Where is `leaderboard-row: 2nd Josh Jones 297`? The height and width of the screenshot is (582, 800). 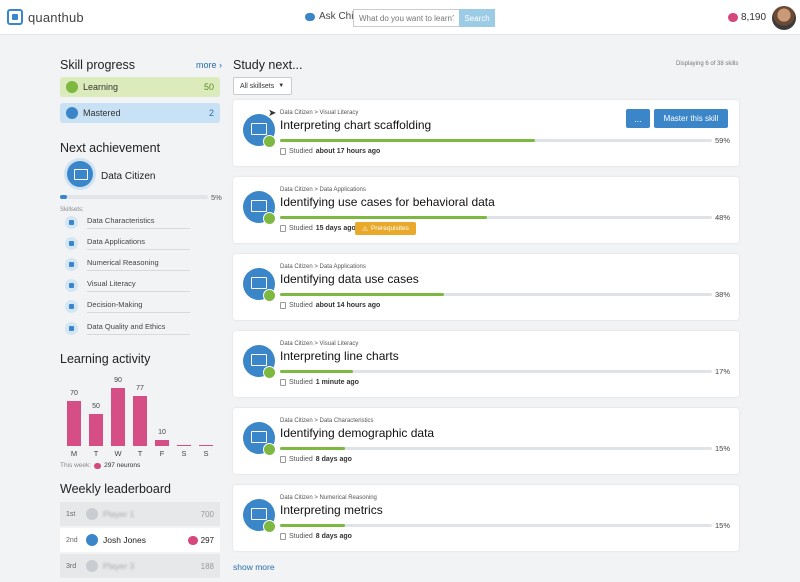
leaderboard-row: 2nd Josh Jones 297 is located at coordinates (140, 540).